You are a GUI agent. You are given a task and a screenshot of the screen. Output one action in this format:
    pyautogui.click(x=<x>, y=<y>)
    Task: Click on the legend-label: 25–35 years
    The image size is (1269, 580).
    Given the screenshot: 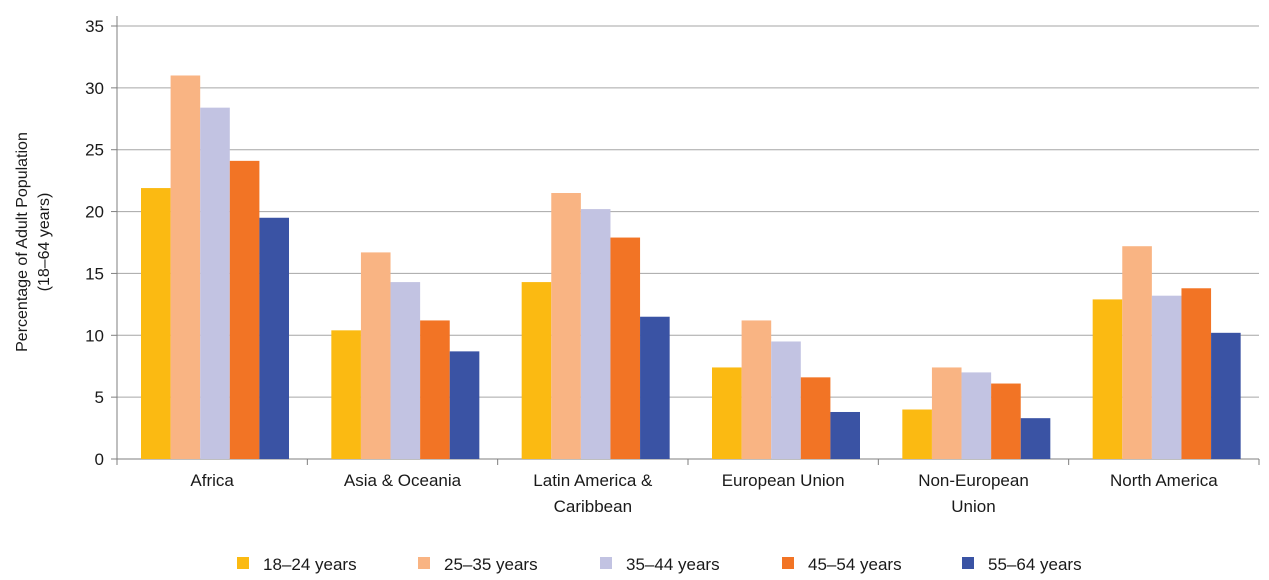 What is the action you would take?
    pyautogui.click(x=491, y=564)
    